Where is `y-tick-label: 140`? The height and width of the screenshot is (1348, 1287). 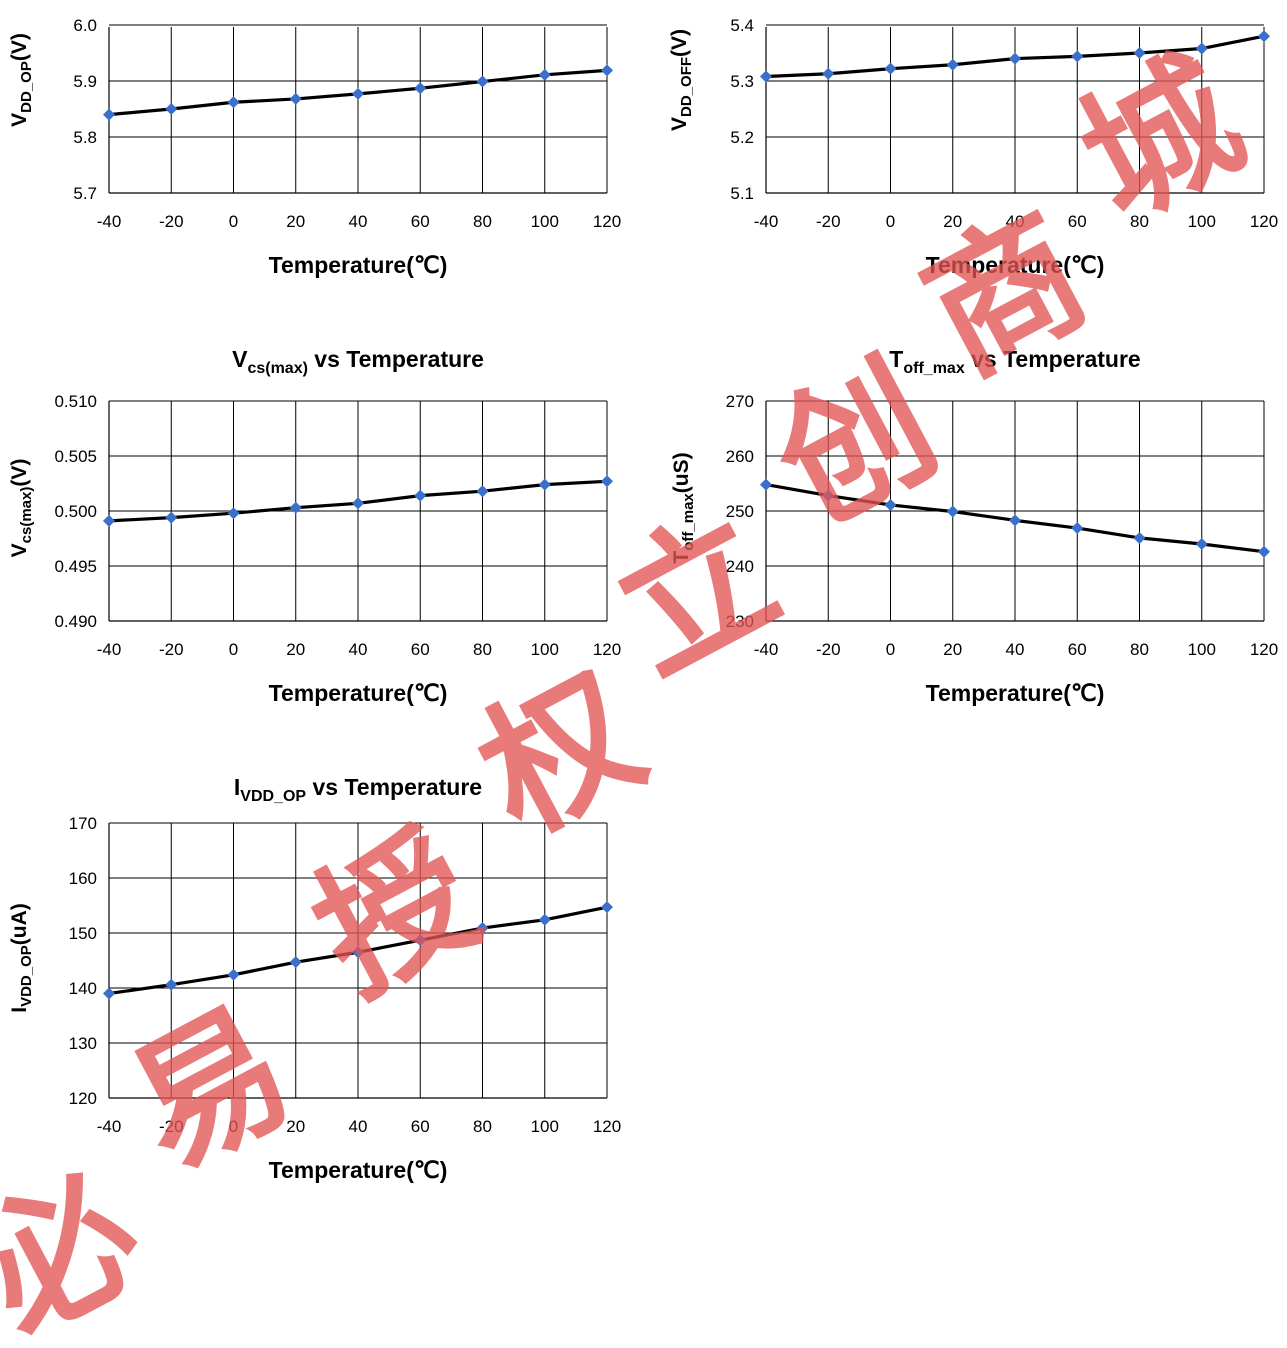
y-tick-label: 140 is located at coordinates (83, 988).